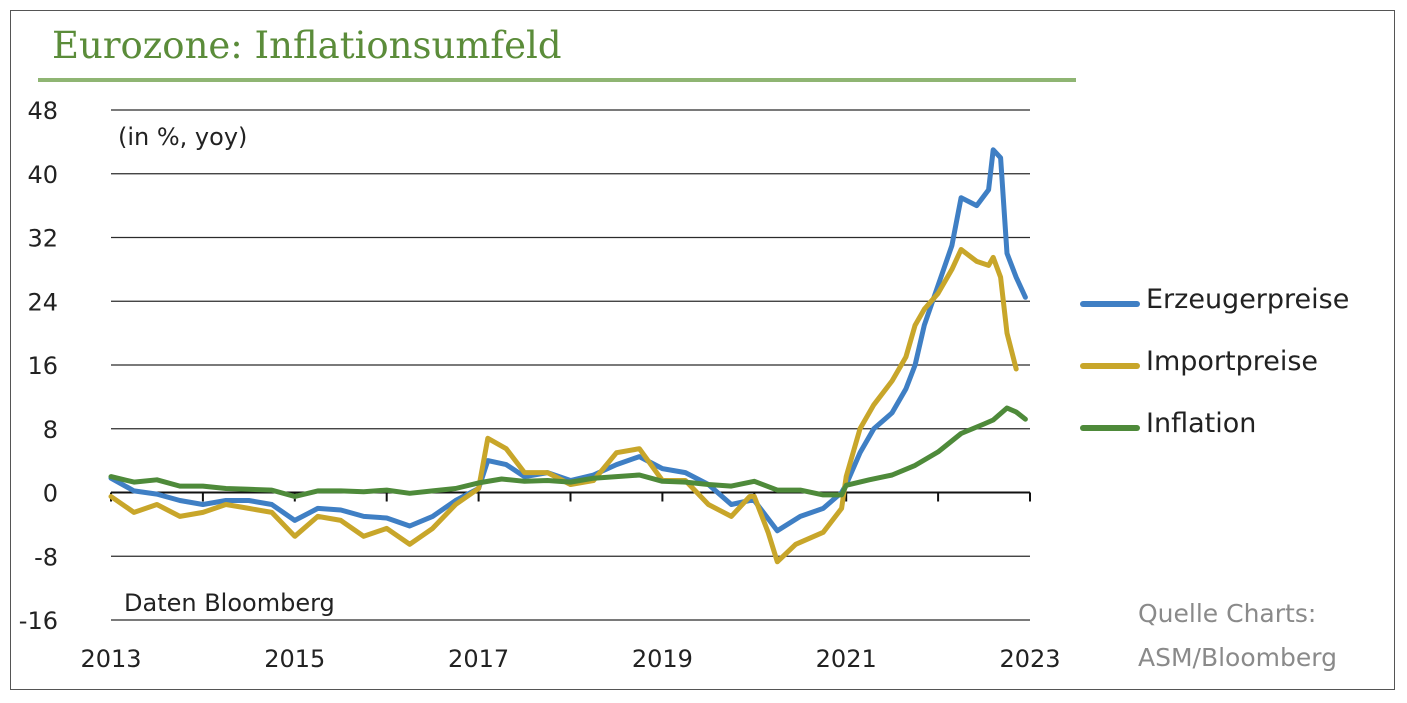 The height and width of the screenshot is (703, 1407). I want to click on x-tick-label: 2023, so click(1029, 659).